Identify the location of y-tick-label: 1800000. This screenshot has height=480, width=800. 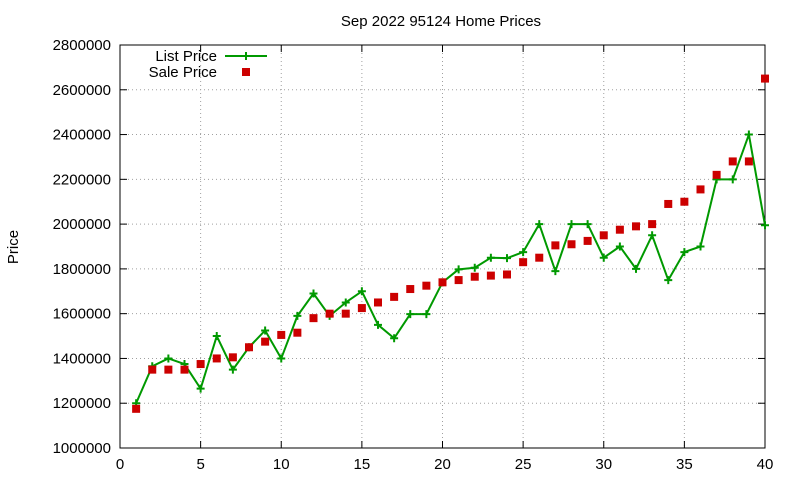
(82, 269).